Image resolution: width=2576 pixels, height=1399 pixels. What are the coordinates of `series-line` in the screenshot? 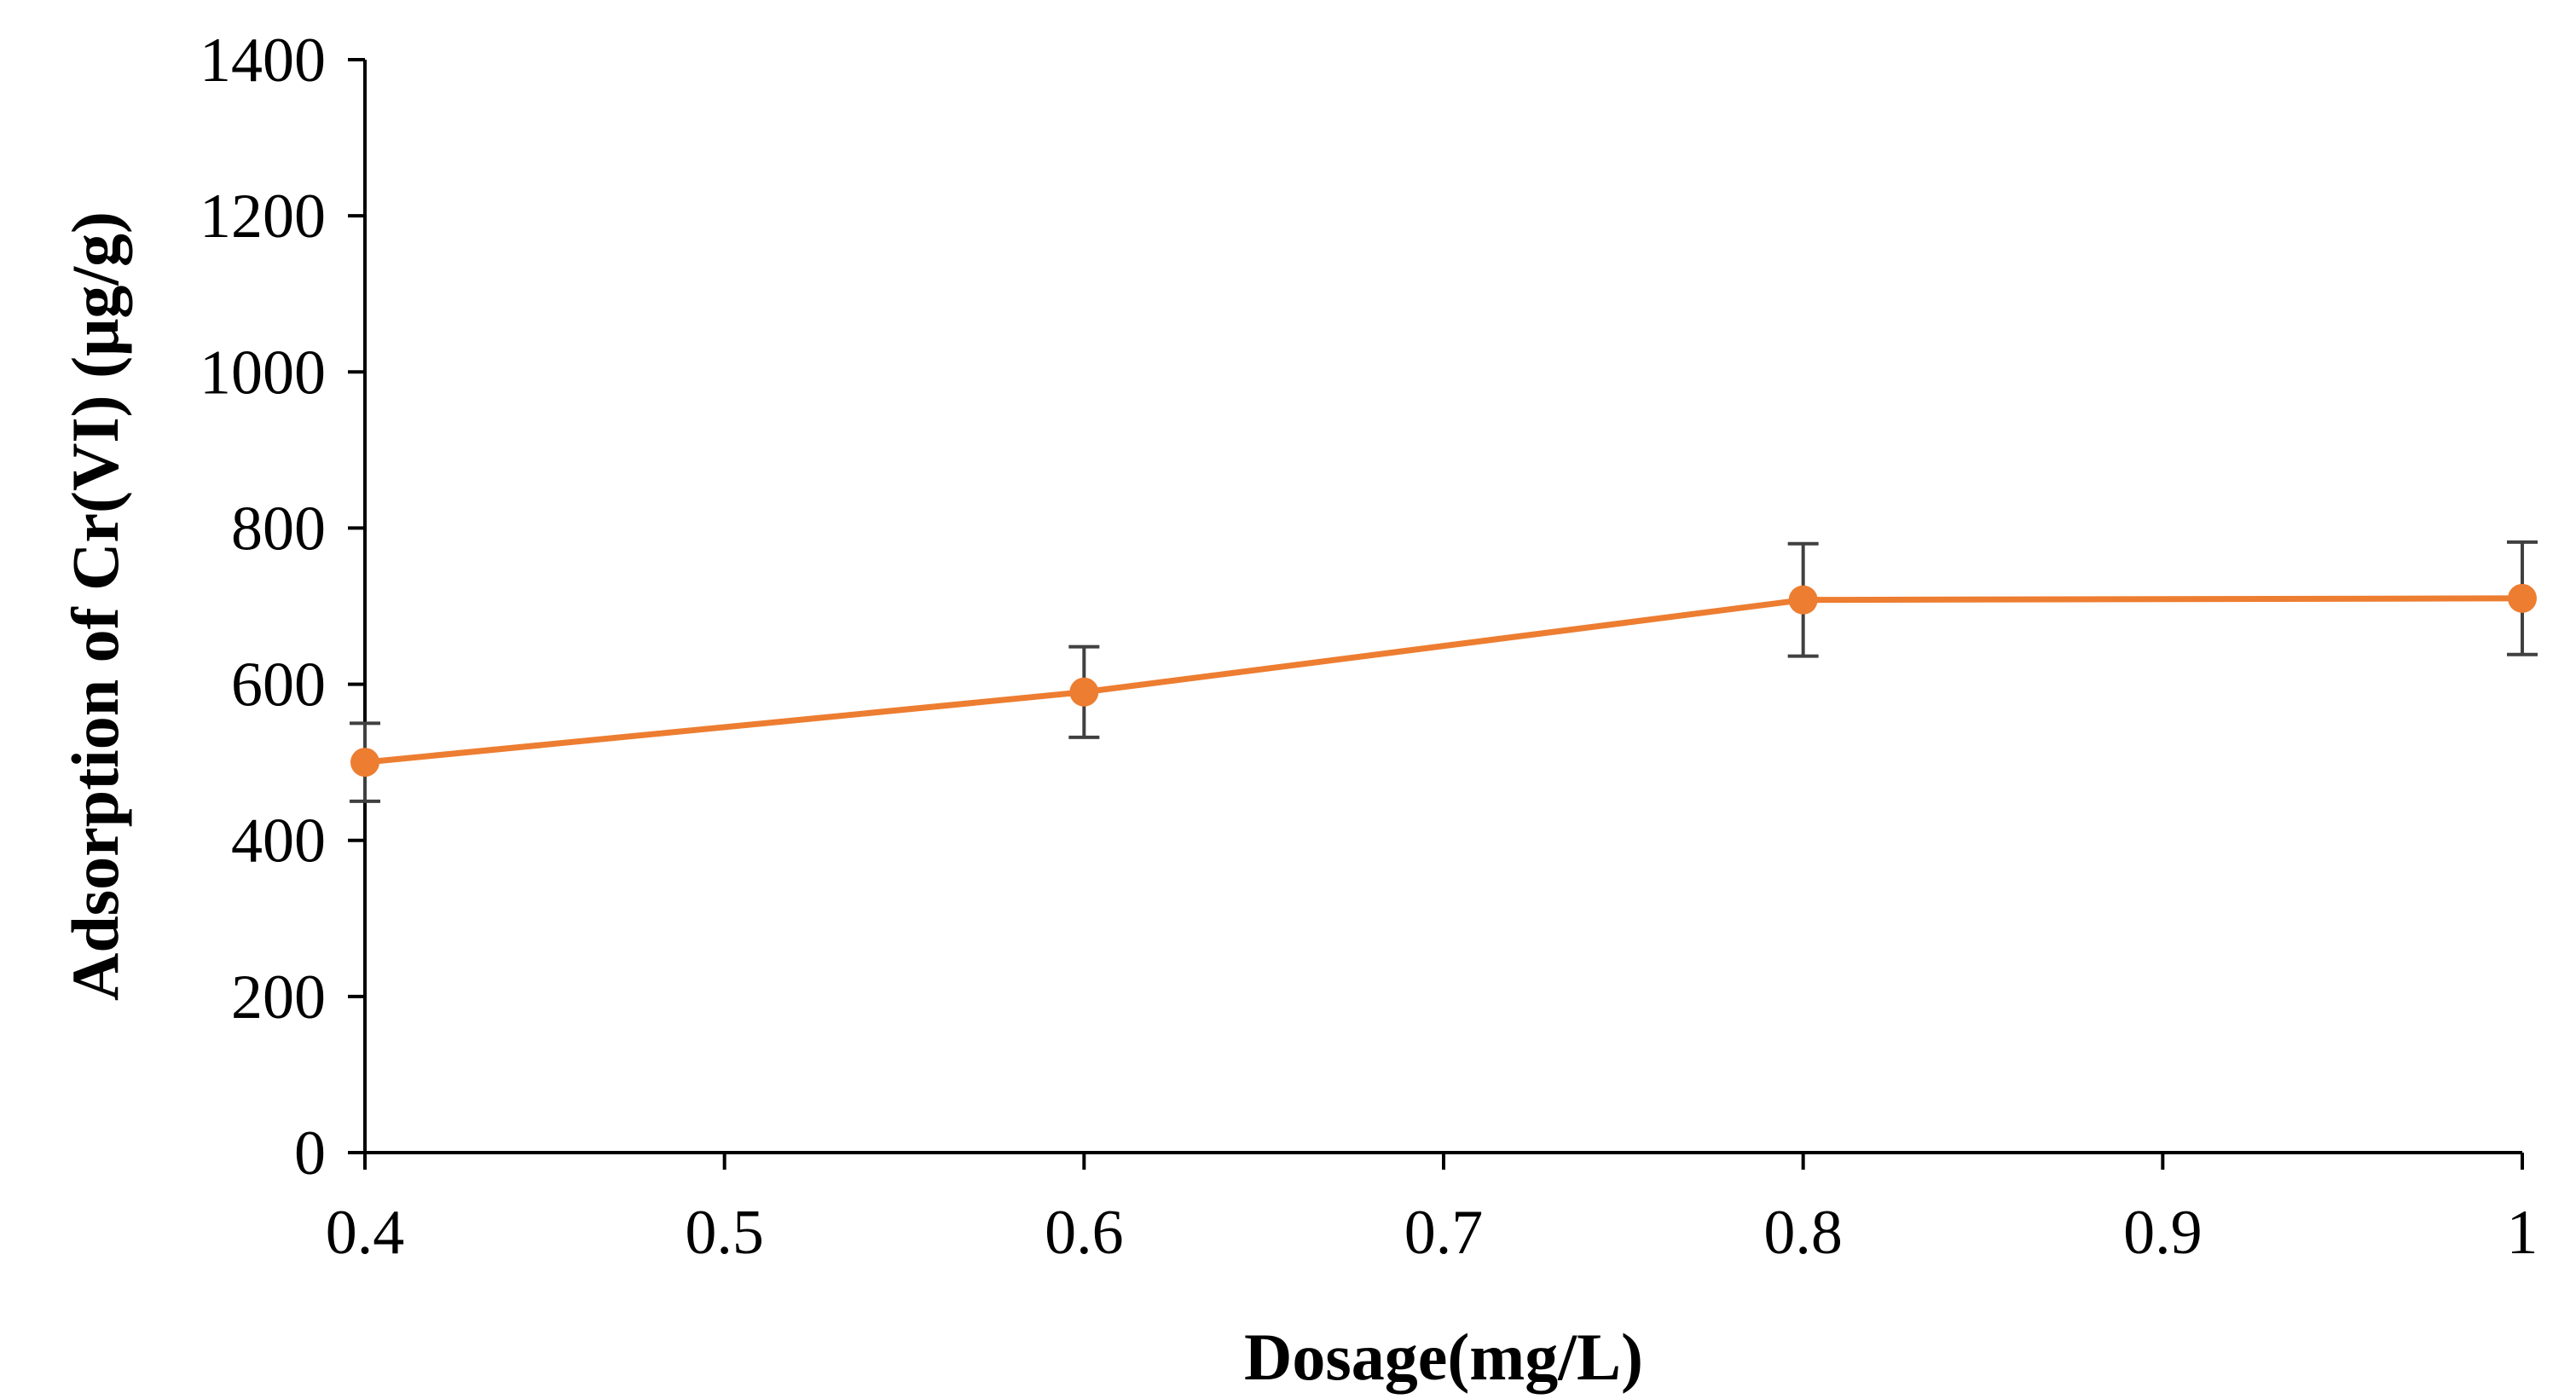 It's located at (1444, 680).